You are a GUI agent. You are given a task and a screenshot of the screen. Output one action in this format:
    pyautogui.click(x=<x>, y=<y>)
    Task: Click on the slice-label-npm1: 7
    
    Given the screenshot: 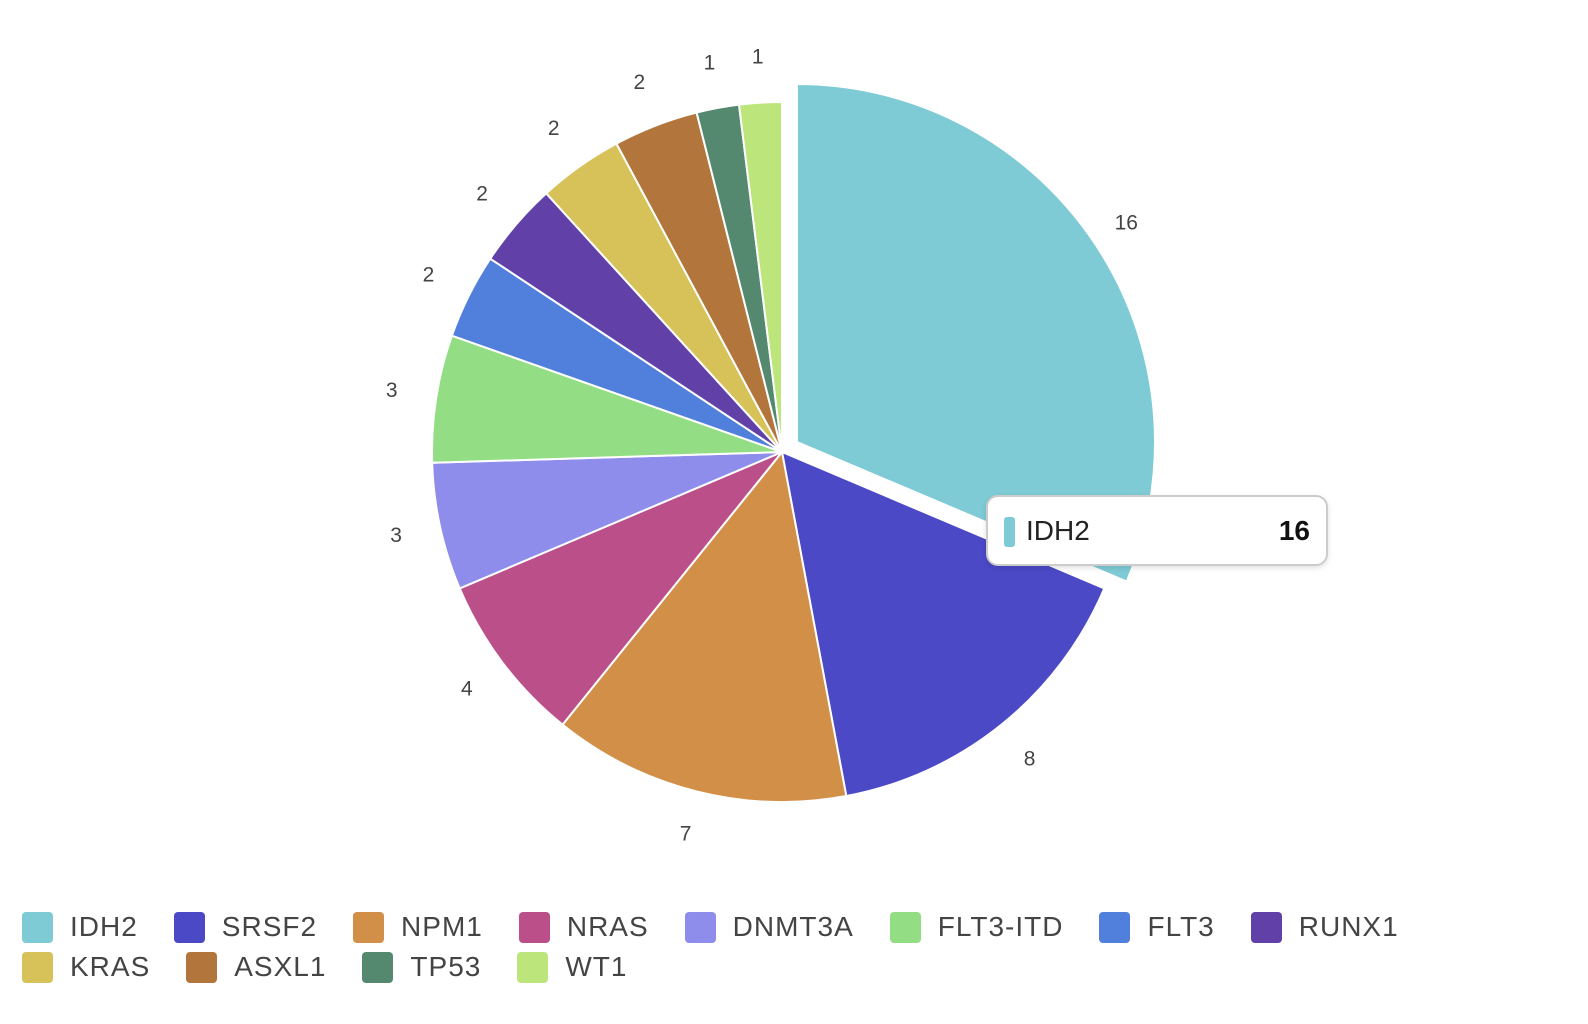 What is the action you would take?
    pyautogui.click(x=686, y=834)
    